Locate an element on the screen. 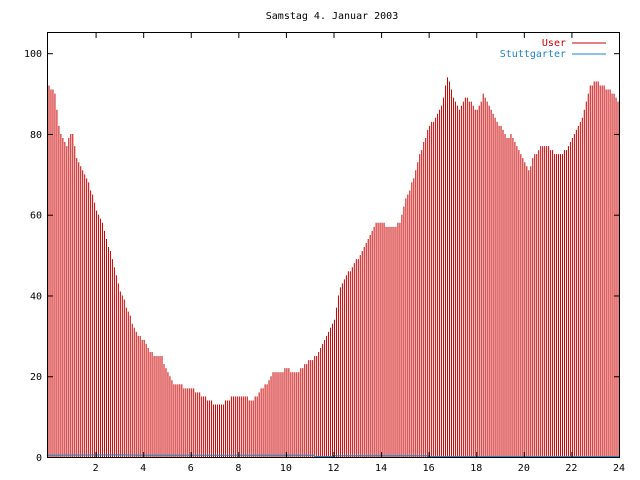  x-tick-label: 16 is located at coordinates (429, 468).